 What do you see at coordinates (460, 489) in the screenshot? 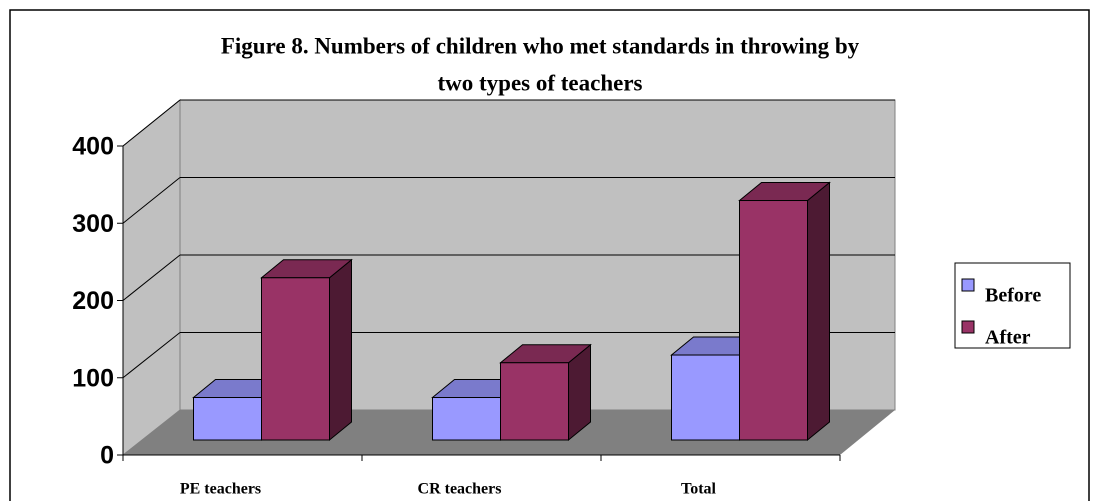
I see `x-tick-label: CR teachers` at bounding box center [460, 489].